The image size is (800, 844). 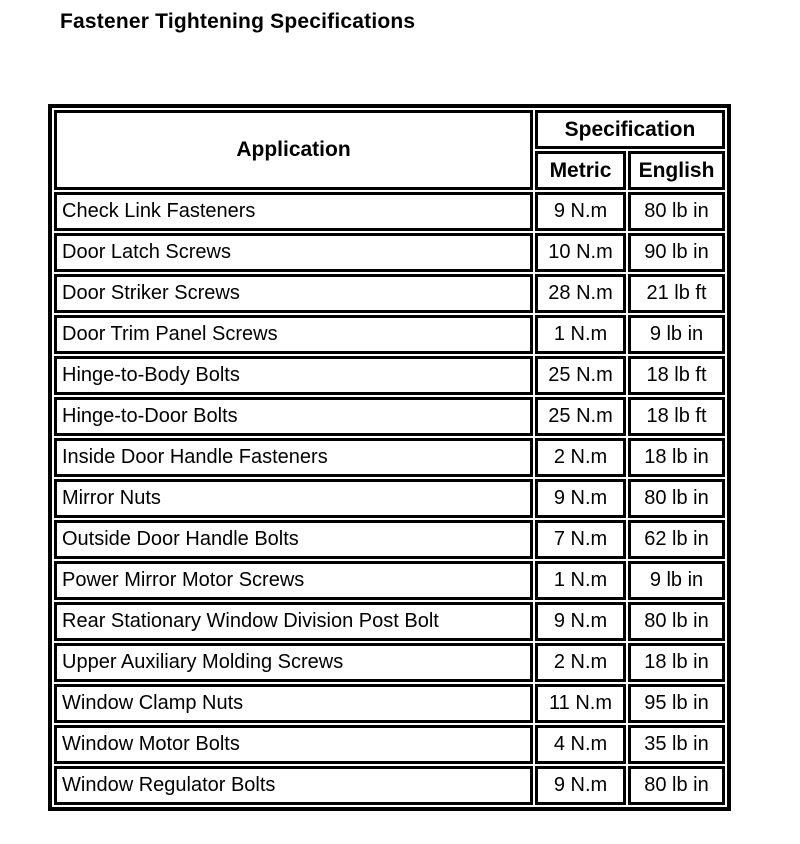 I want to click on table-row: Outside Door Handle Bolts 7 N.m 62 lb in, so click(x=389, y=539).